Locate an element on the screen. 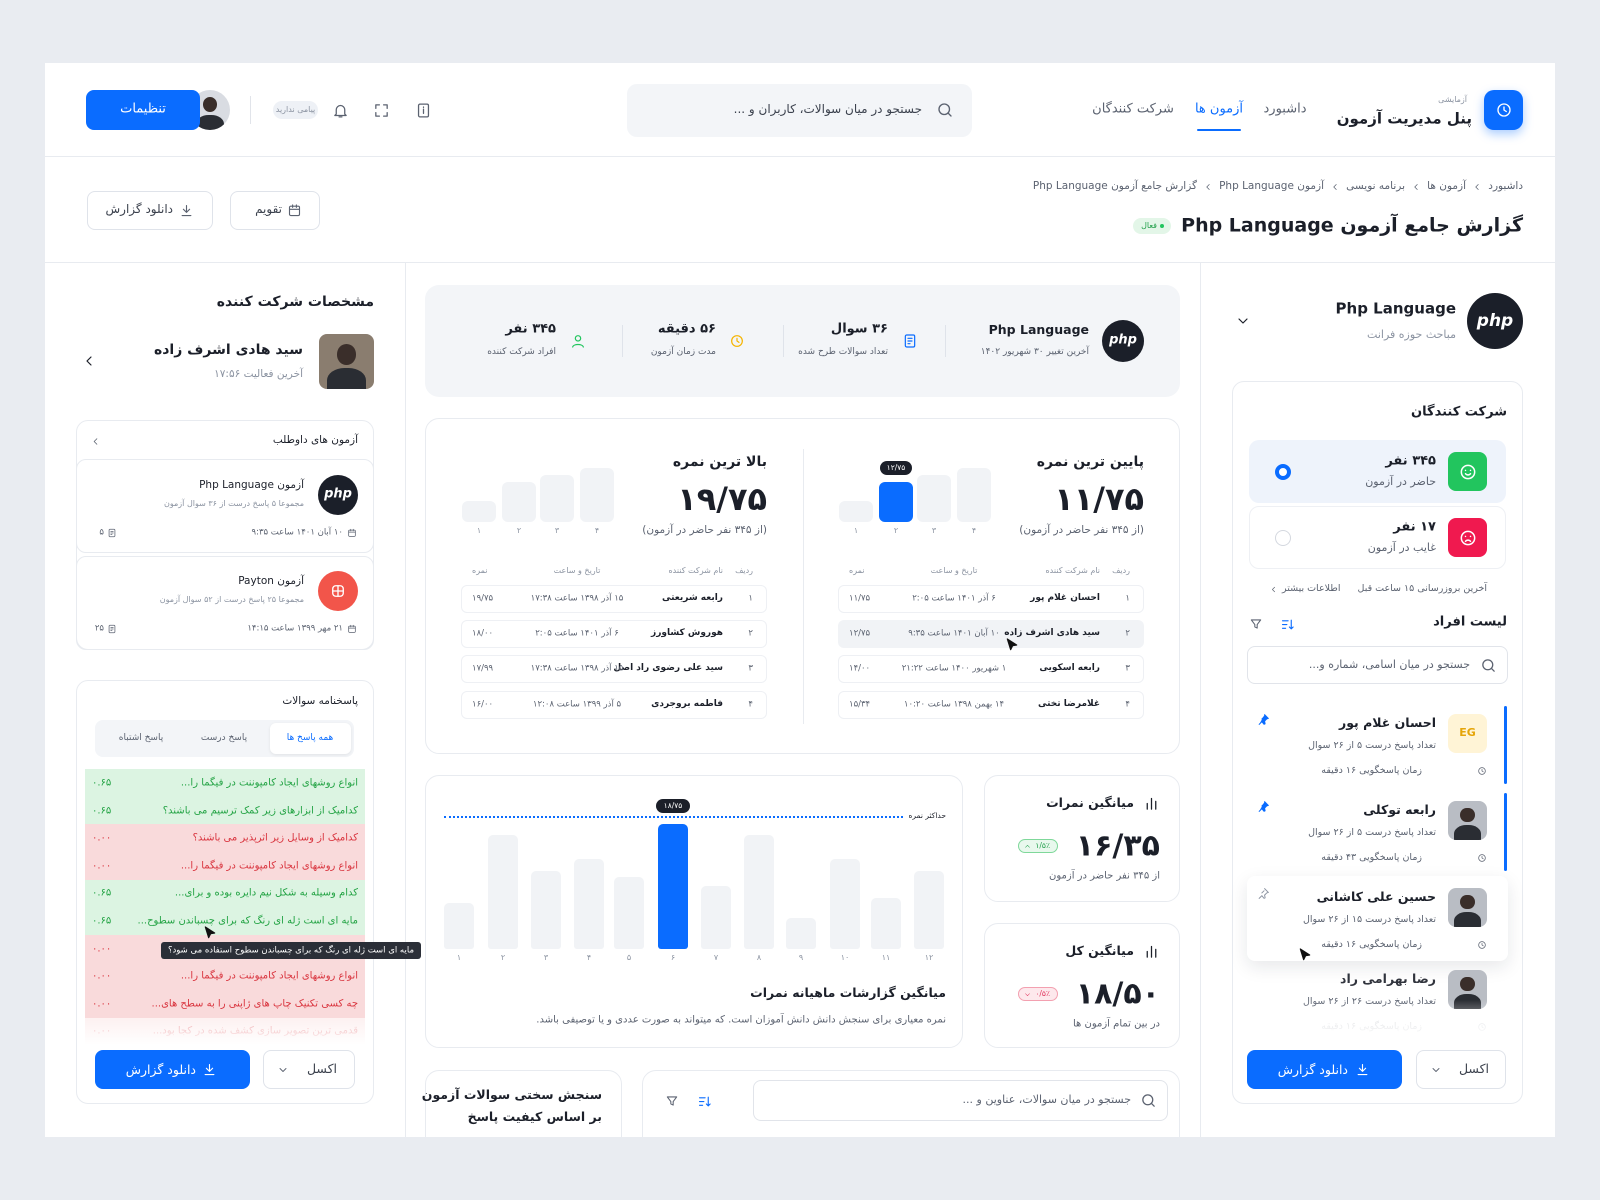  tab: پاسخ درست is located at coordinates (224, 738).